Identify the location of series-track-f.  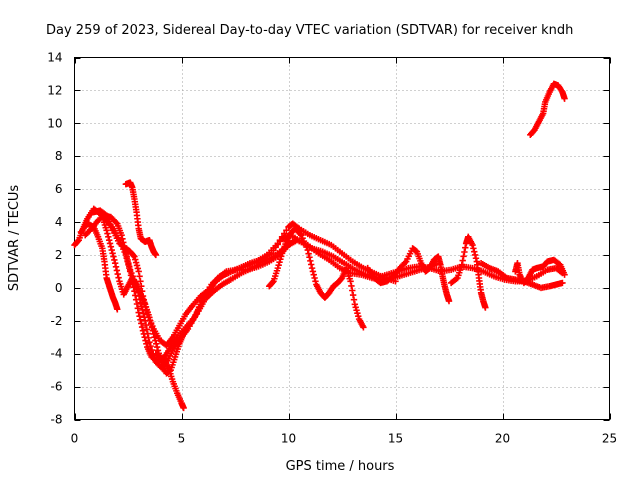
(141, 219).